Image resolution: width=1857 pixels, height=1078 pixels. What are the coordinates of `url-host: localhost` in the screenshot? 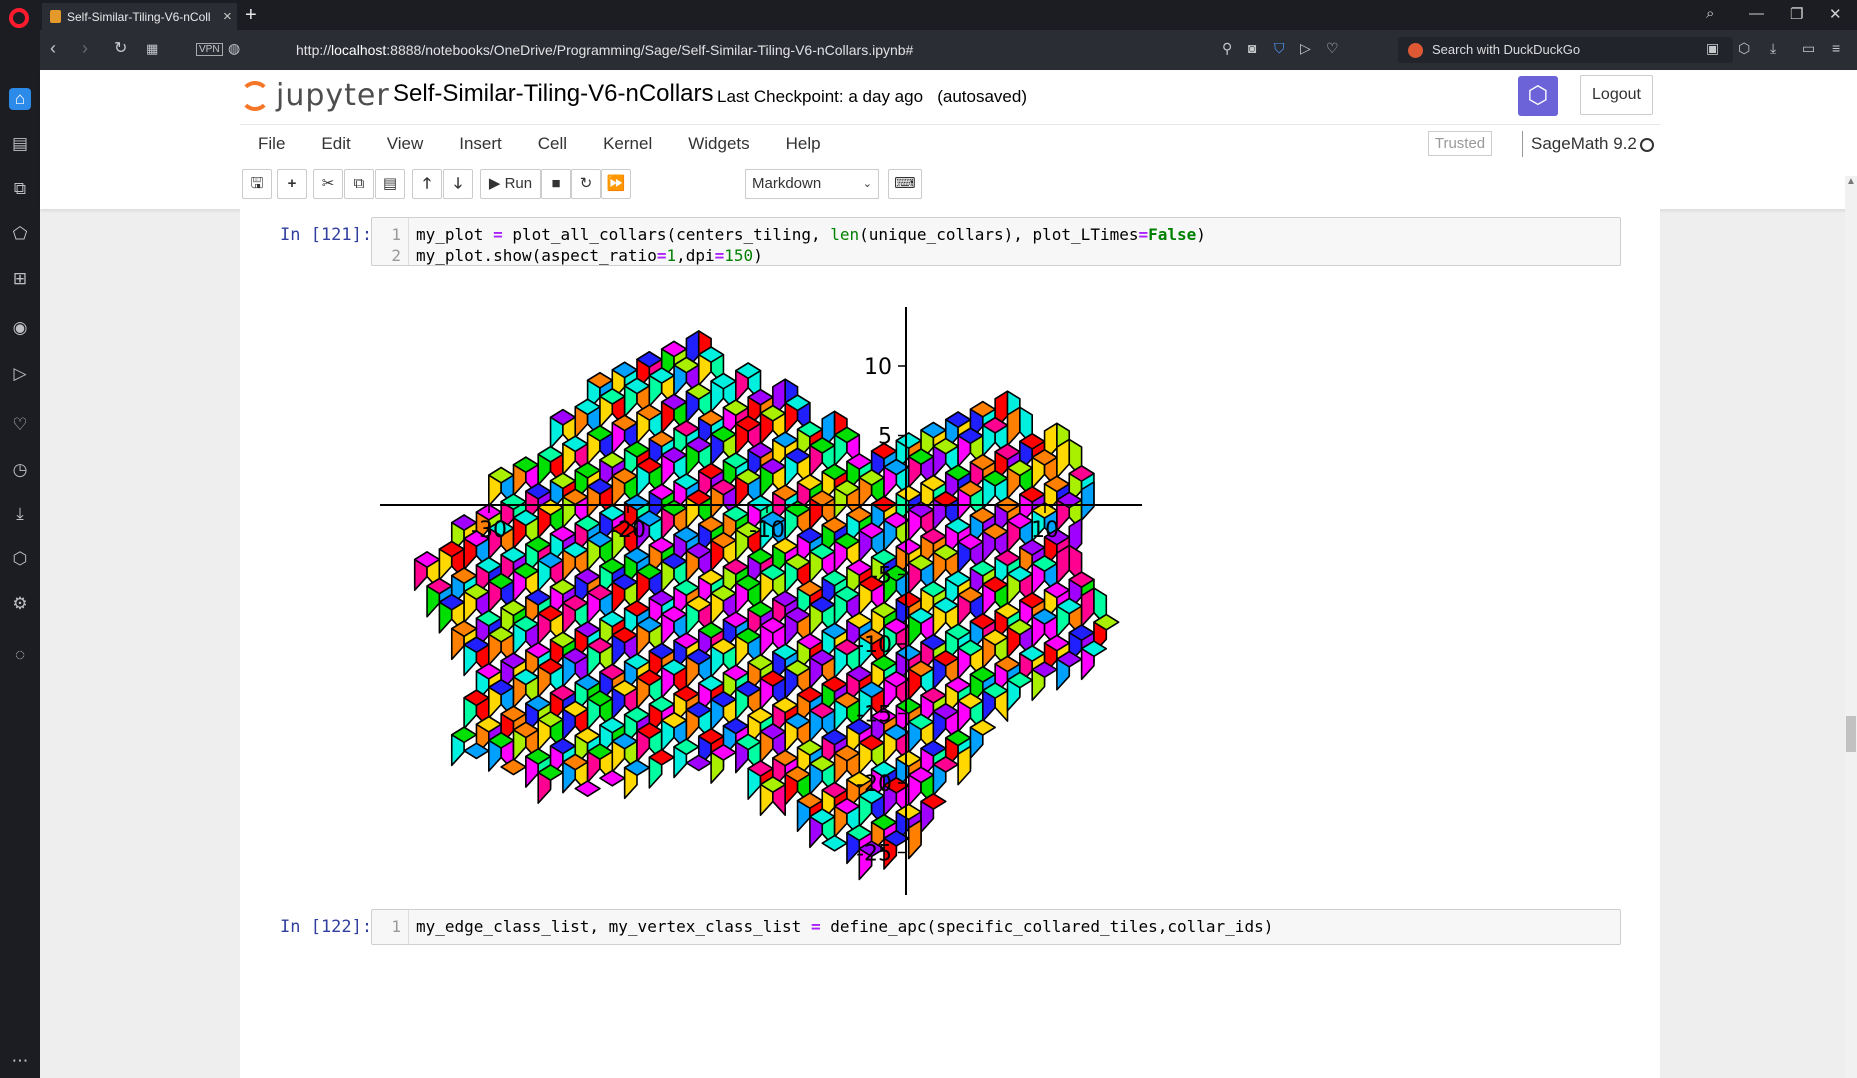 It's located at (359, 50).